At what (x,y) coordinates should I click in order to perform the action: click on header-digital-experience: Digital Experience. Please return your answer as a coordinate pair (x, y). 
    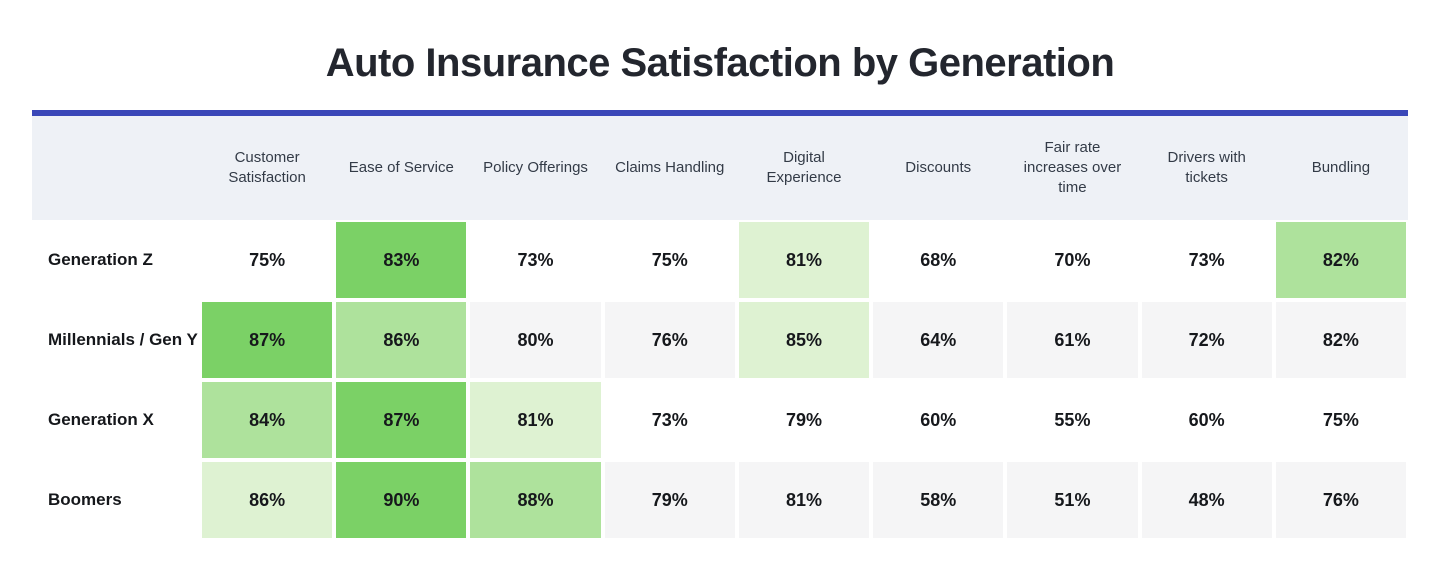
    Looking at the image, I should click on (804, 167).